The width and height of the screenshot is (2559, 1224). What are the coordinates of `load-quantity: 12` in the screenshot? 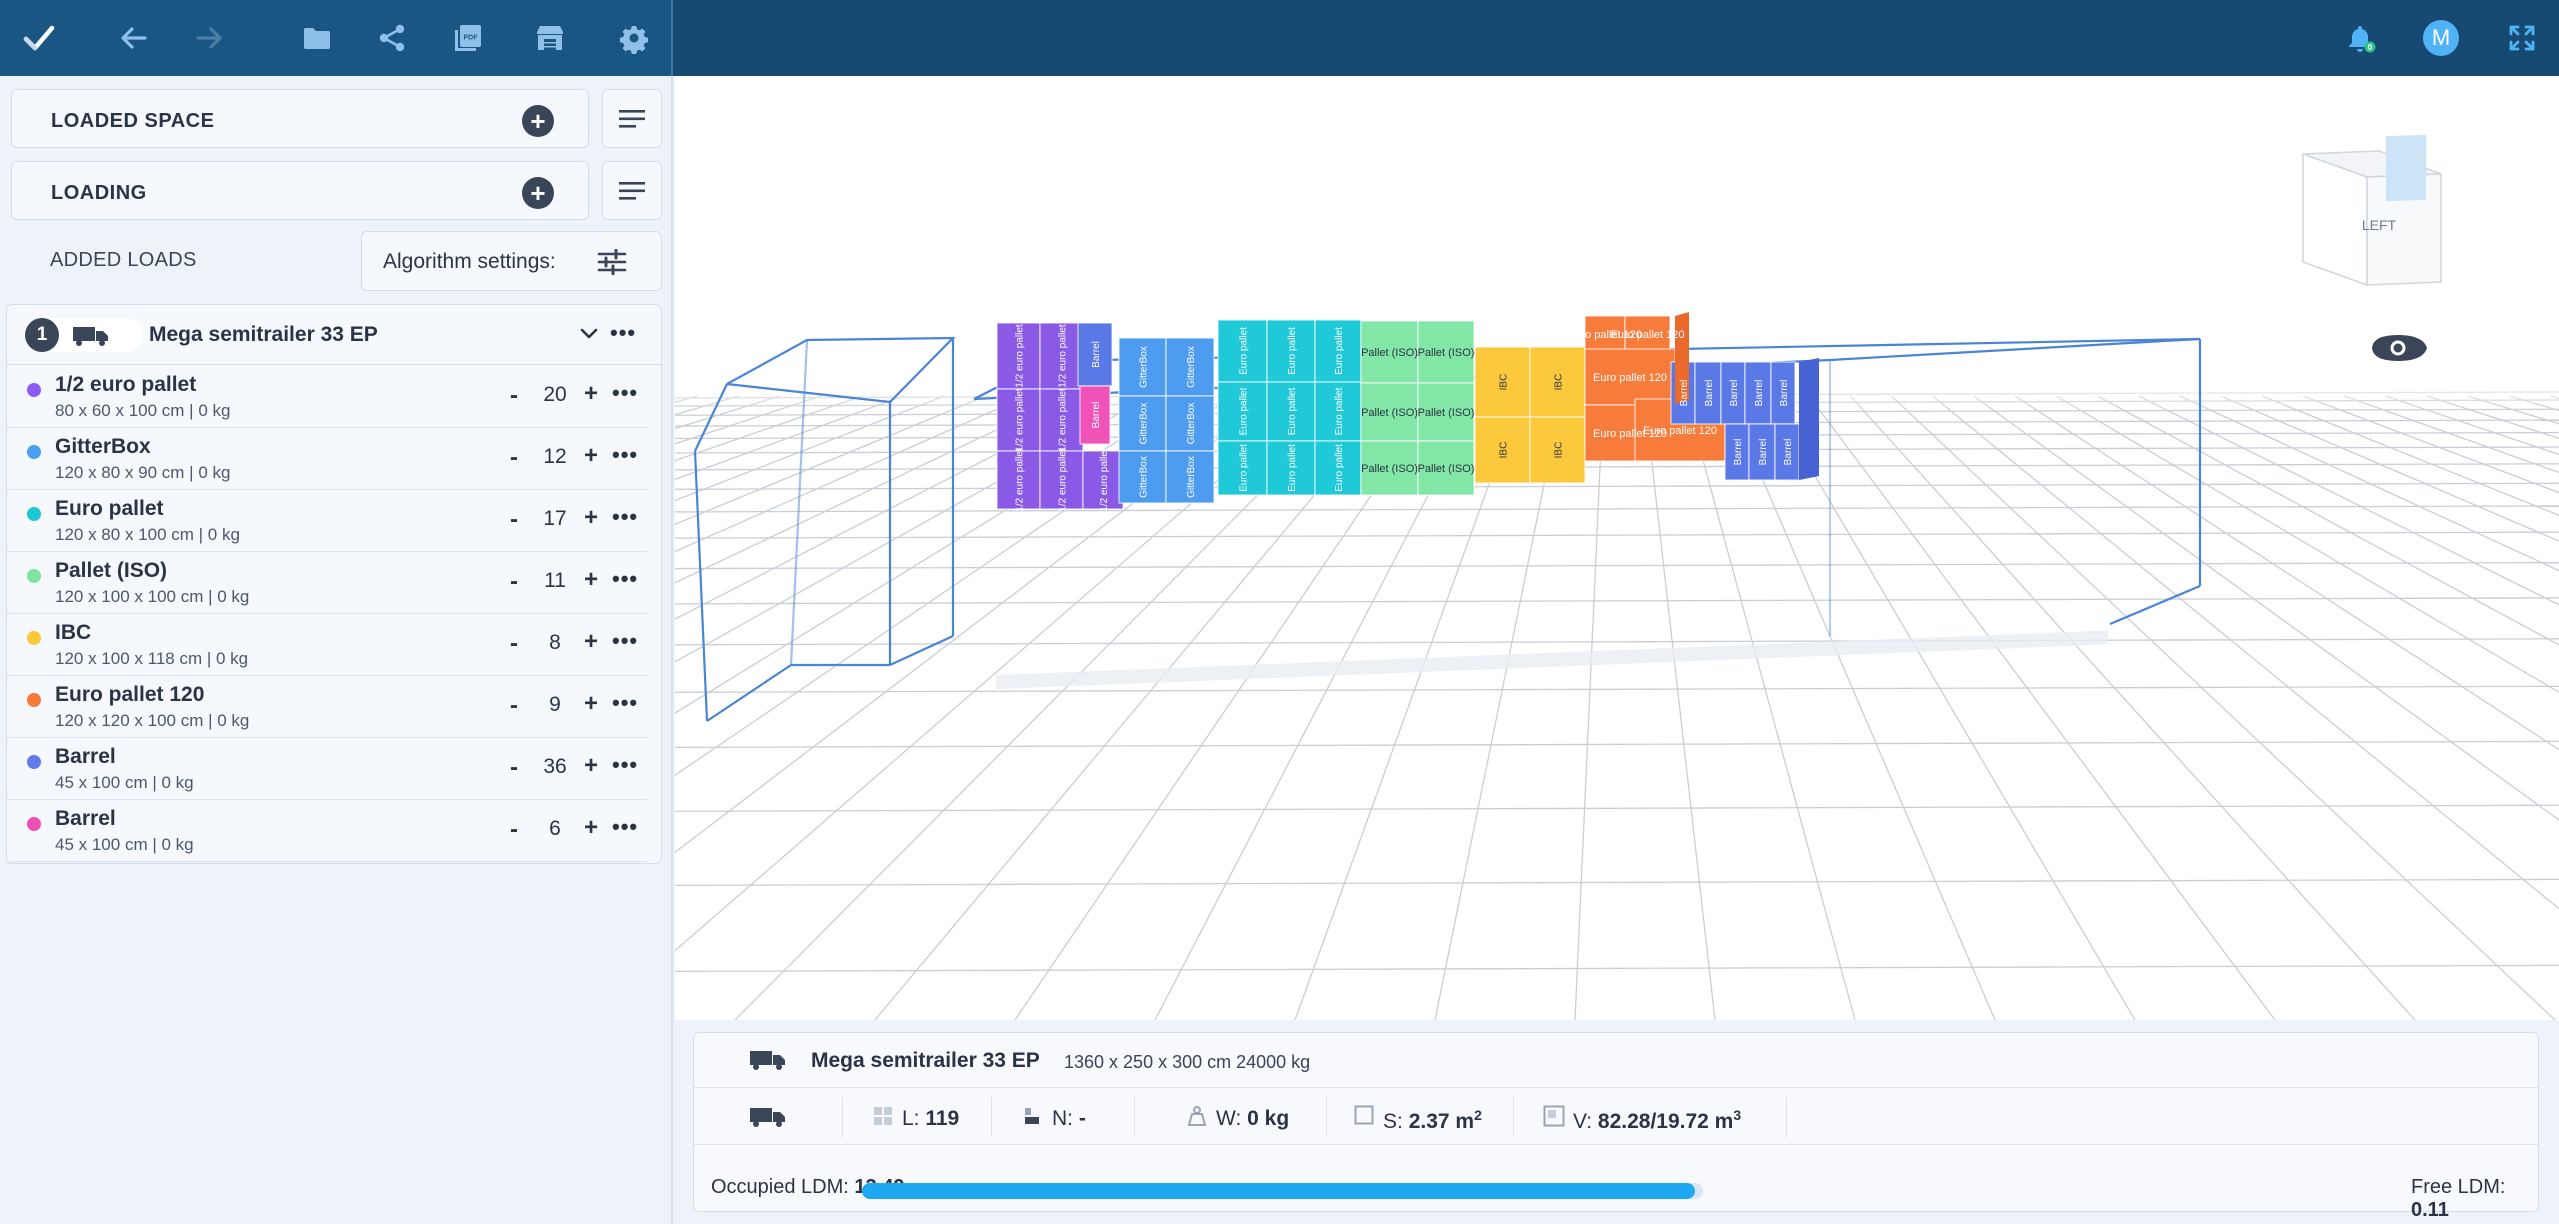 It's located at (555, 456).